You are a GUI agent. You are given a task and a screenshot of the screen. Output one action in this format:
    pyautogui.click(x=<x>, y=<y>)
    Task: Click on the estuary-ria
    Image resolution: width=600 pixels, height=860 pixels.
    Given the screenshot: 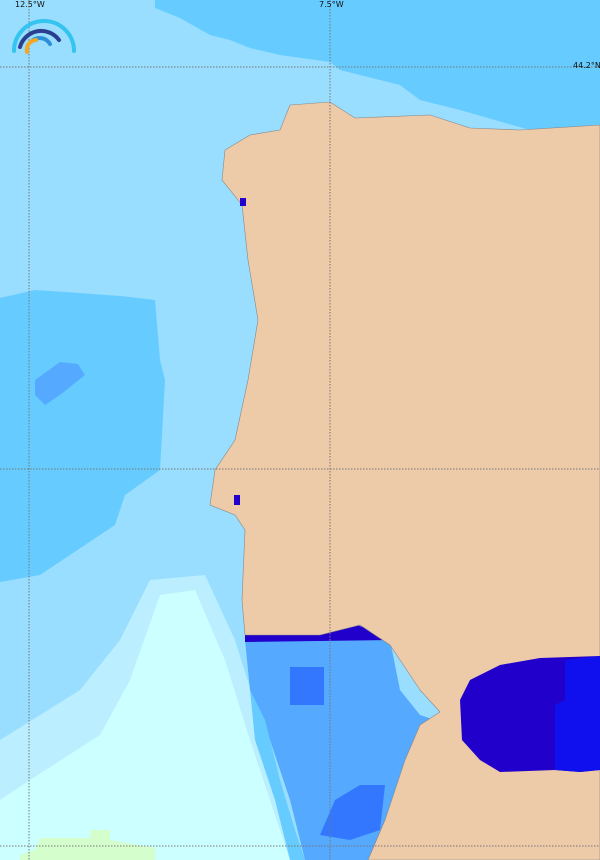 What is the action you would take?
    pyautogui.click(x=243, y=202)
    